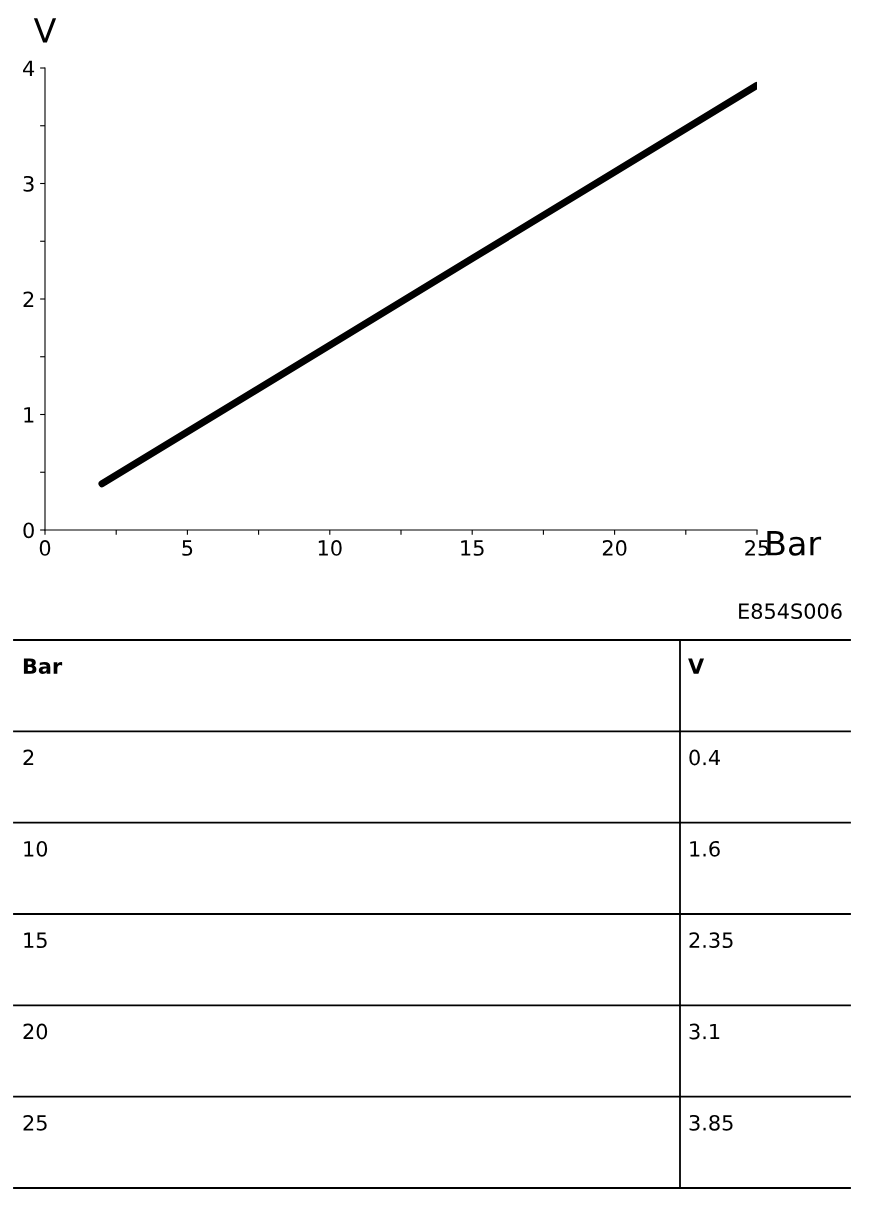 Image resolution: width=880 pixels, height=1212 pixels. What do you see at coordinates (711, 1122) in the screenshot?
I see `text: 3.85` at bounding box center [711, 1122].